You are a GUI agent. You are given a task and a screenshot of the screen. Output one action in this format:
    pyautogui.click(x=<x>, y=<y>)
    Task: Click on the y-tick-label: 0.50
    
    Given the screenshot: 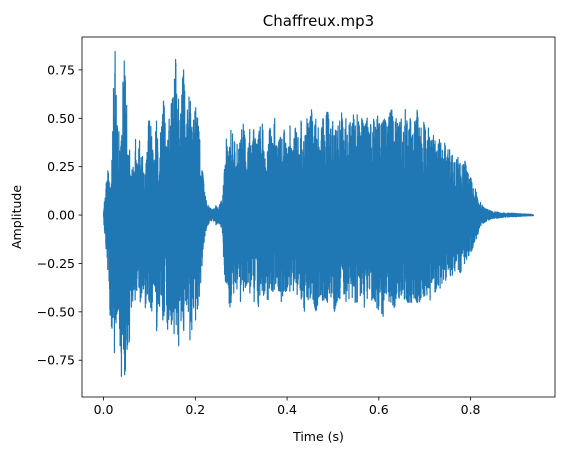 What is the action you would take?
    pyautogui.click(x=61, y=118)
    